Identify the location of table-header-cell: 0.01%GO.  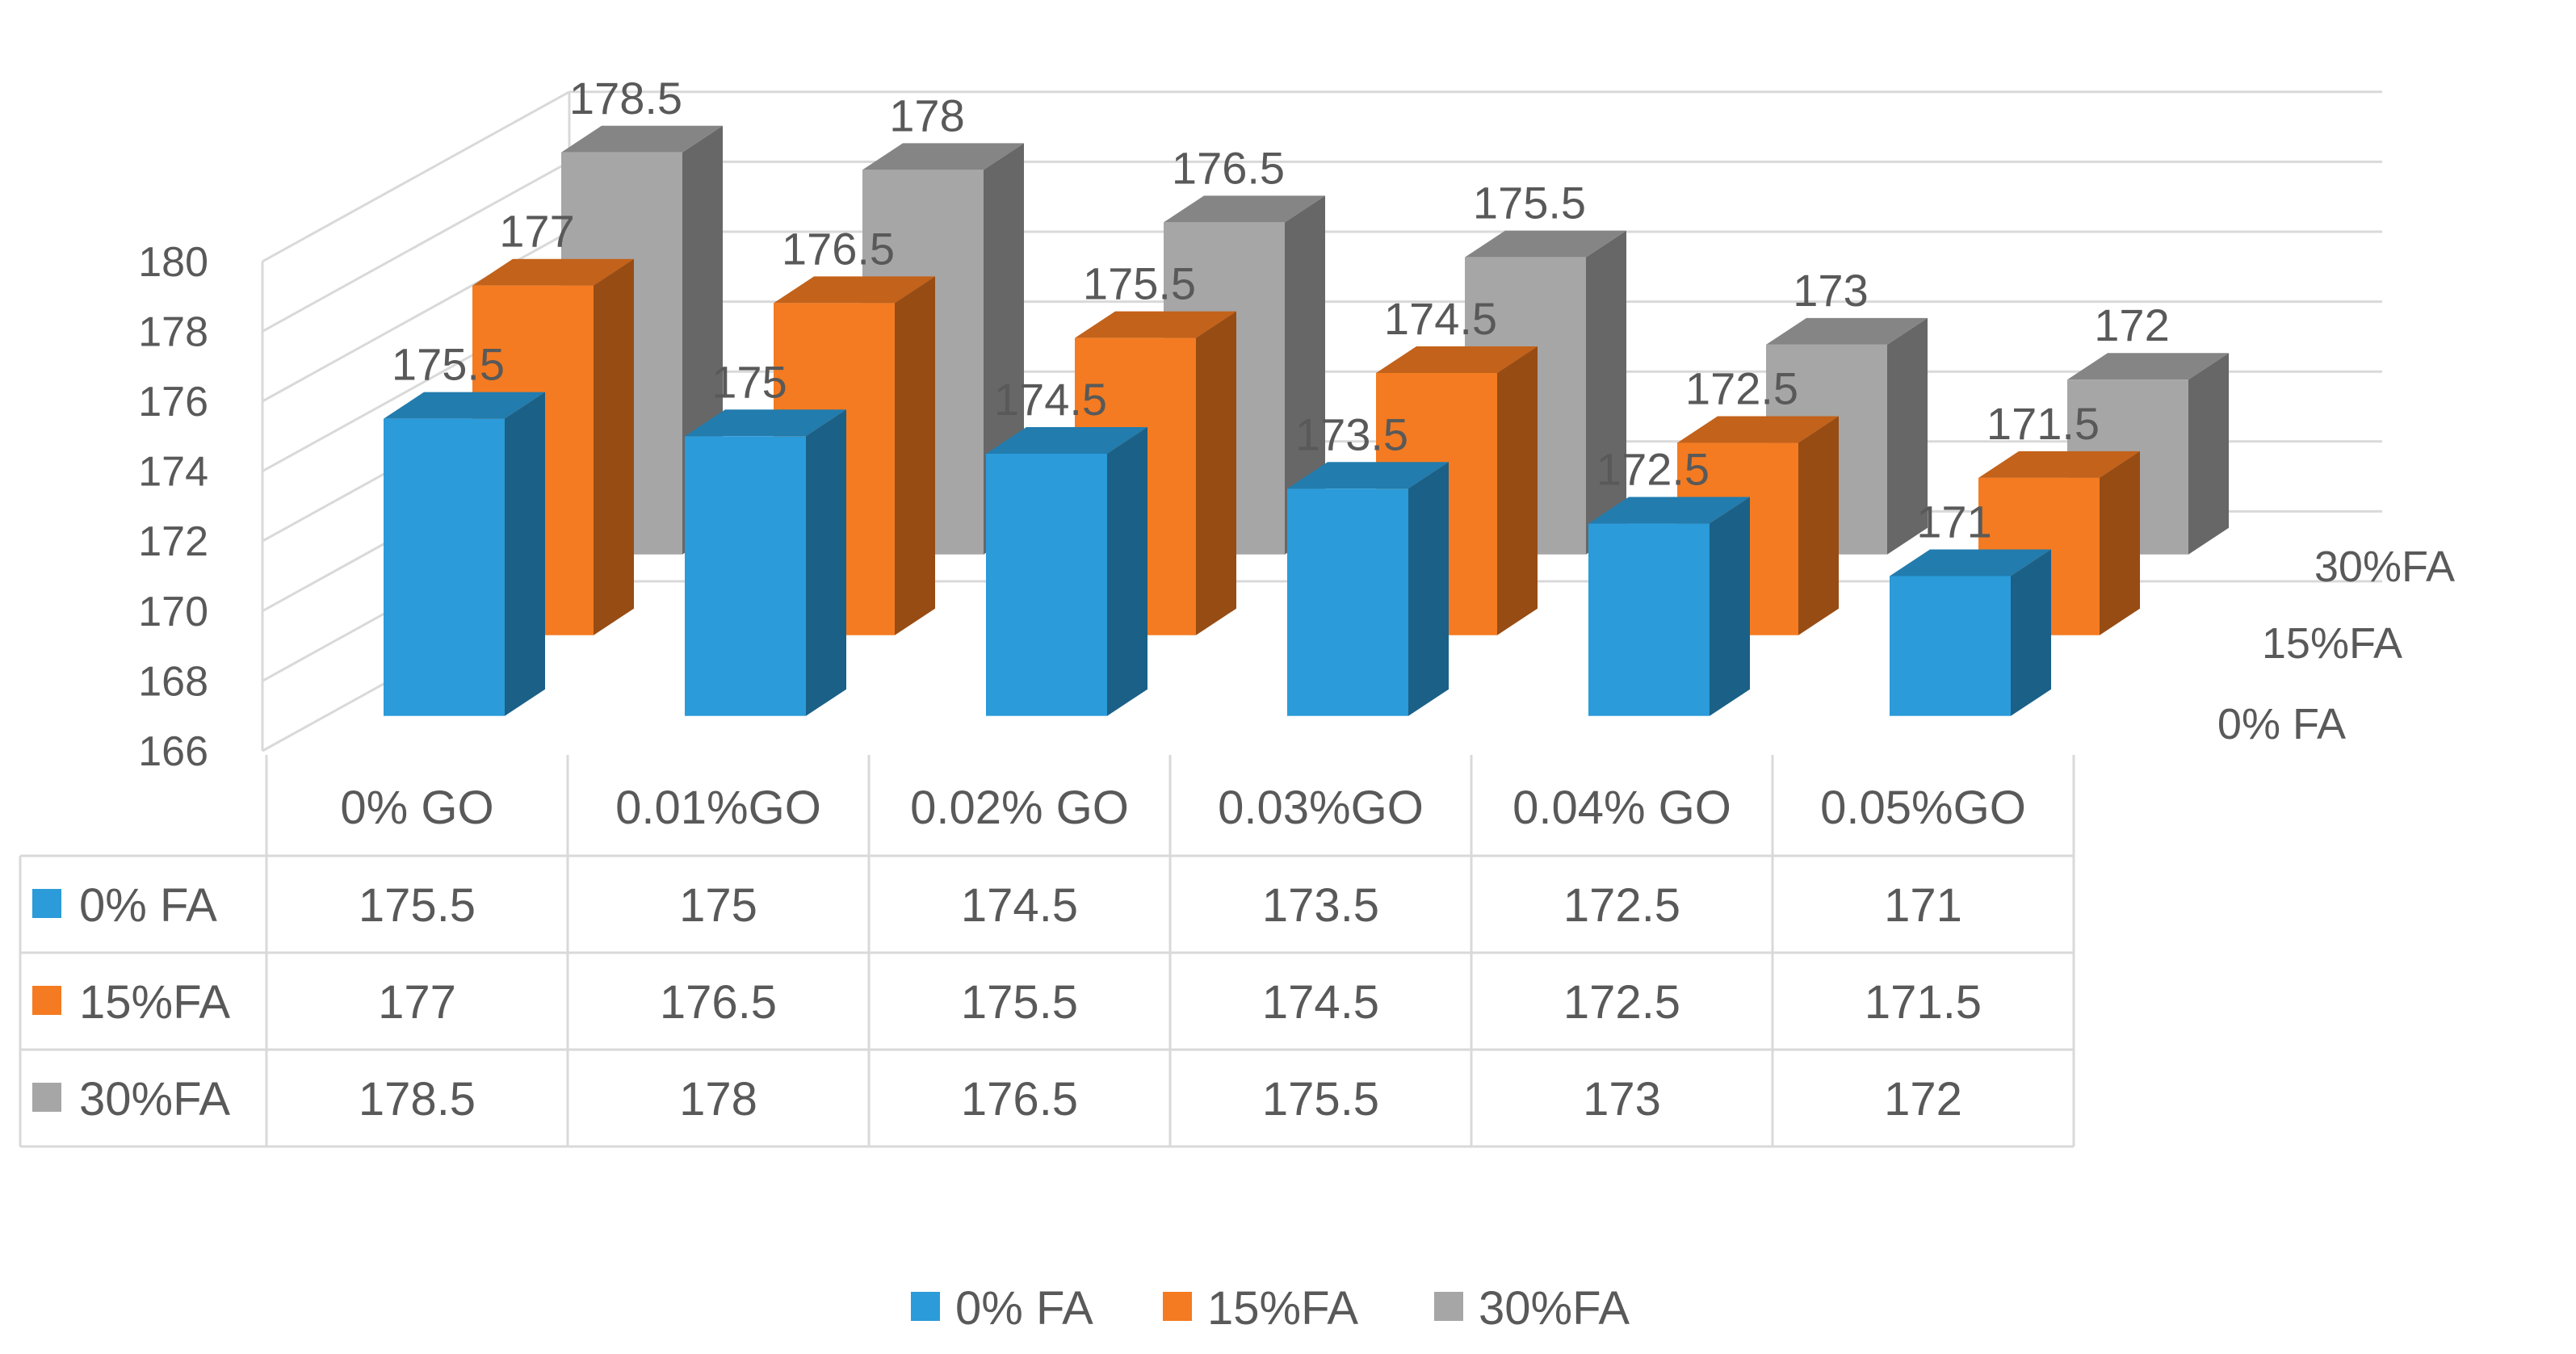
(718, 808).